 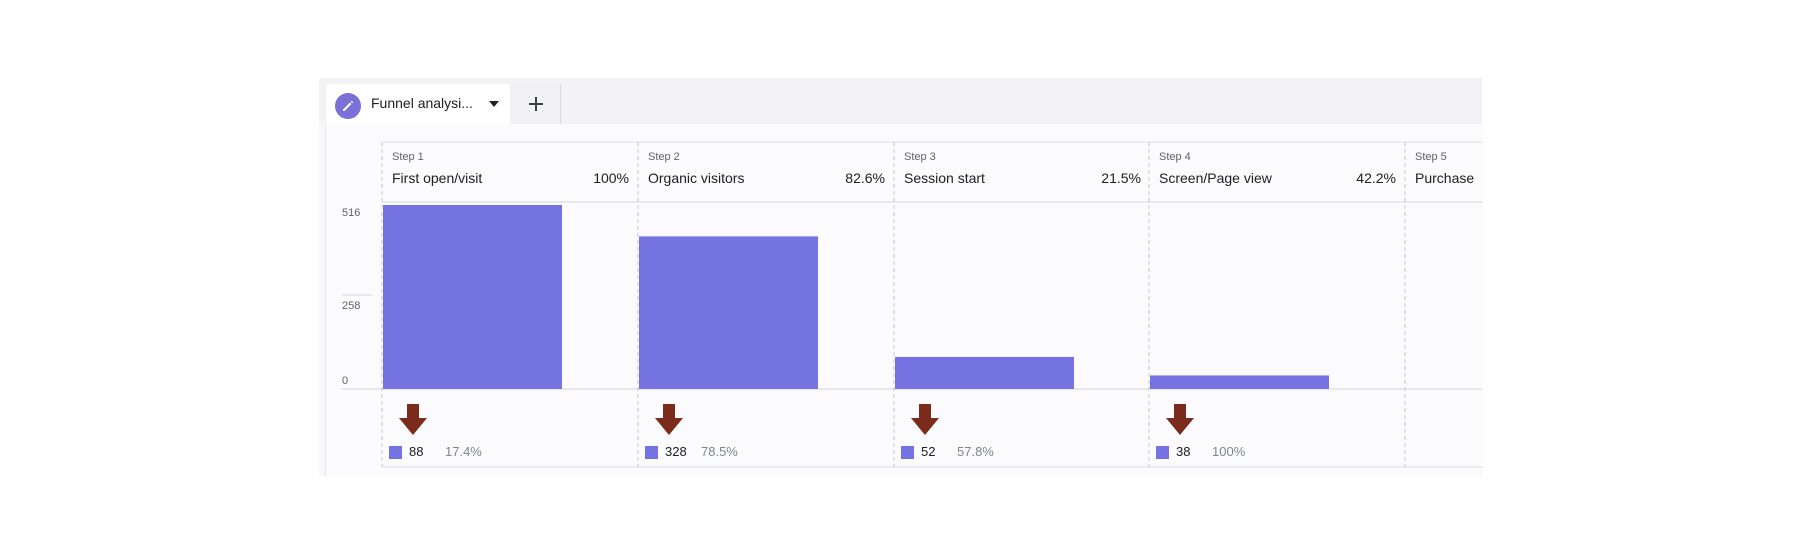 I want to click on abandon-rate: 100%, so click(x=1229, y=451).